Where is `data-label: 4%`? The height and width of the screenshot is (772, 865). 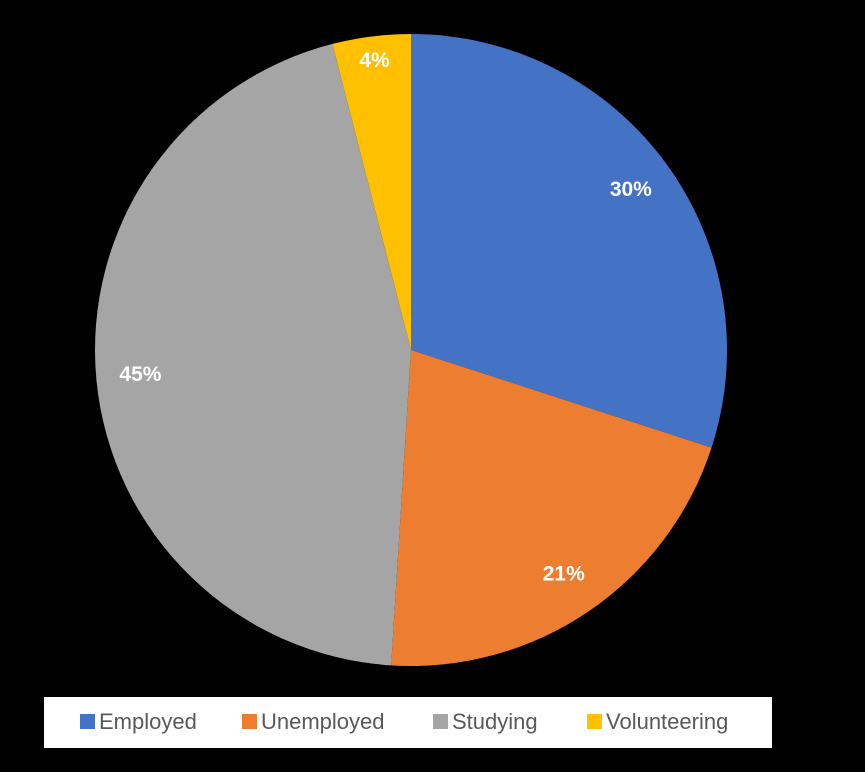 data-label: 4% is located at coordinates (374, 60).